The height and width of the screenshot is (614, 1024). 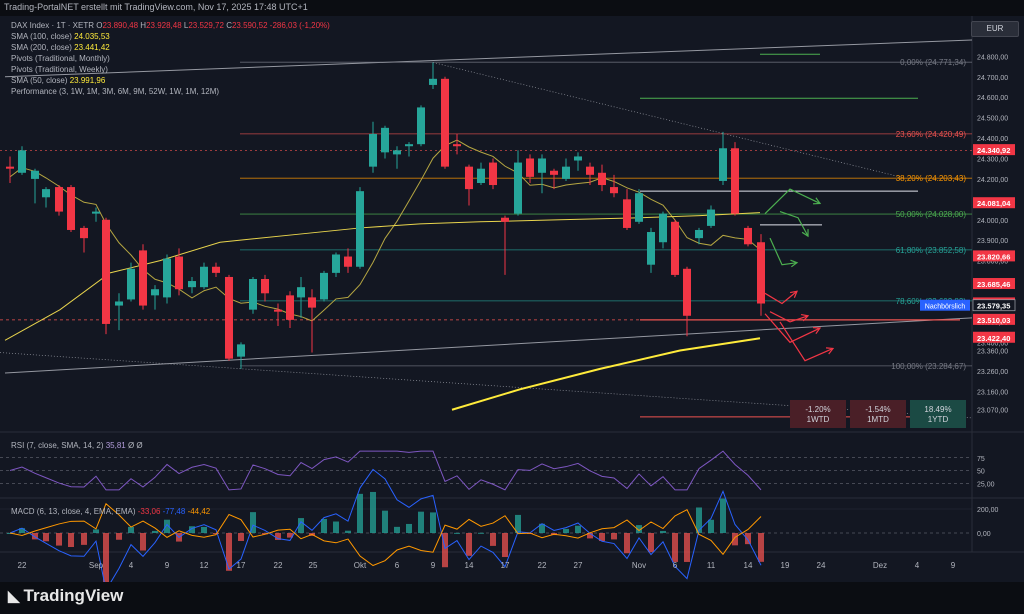 I want to click on rsi-level-label: 75, so click(x=981, y=459).